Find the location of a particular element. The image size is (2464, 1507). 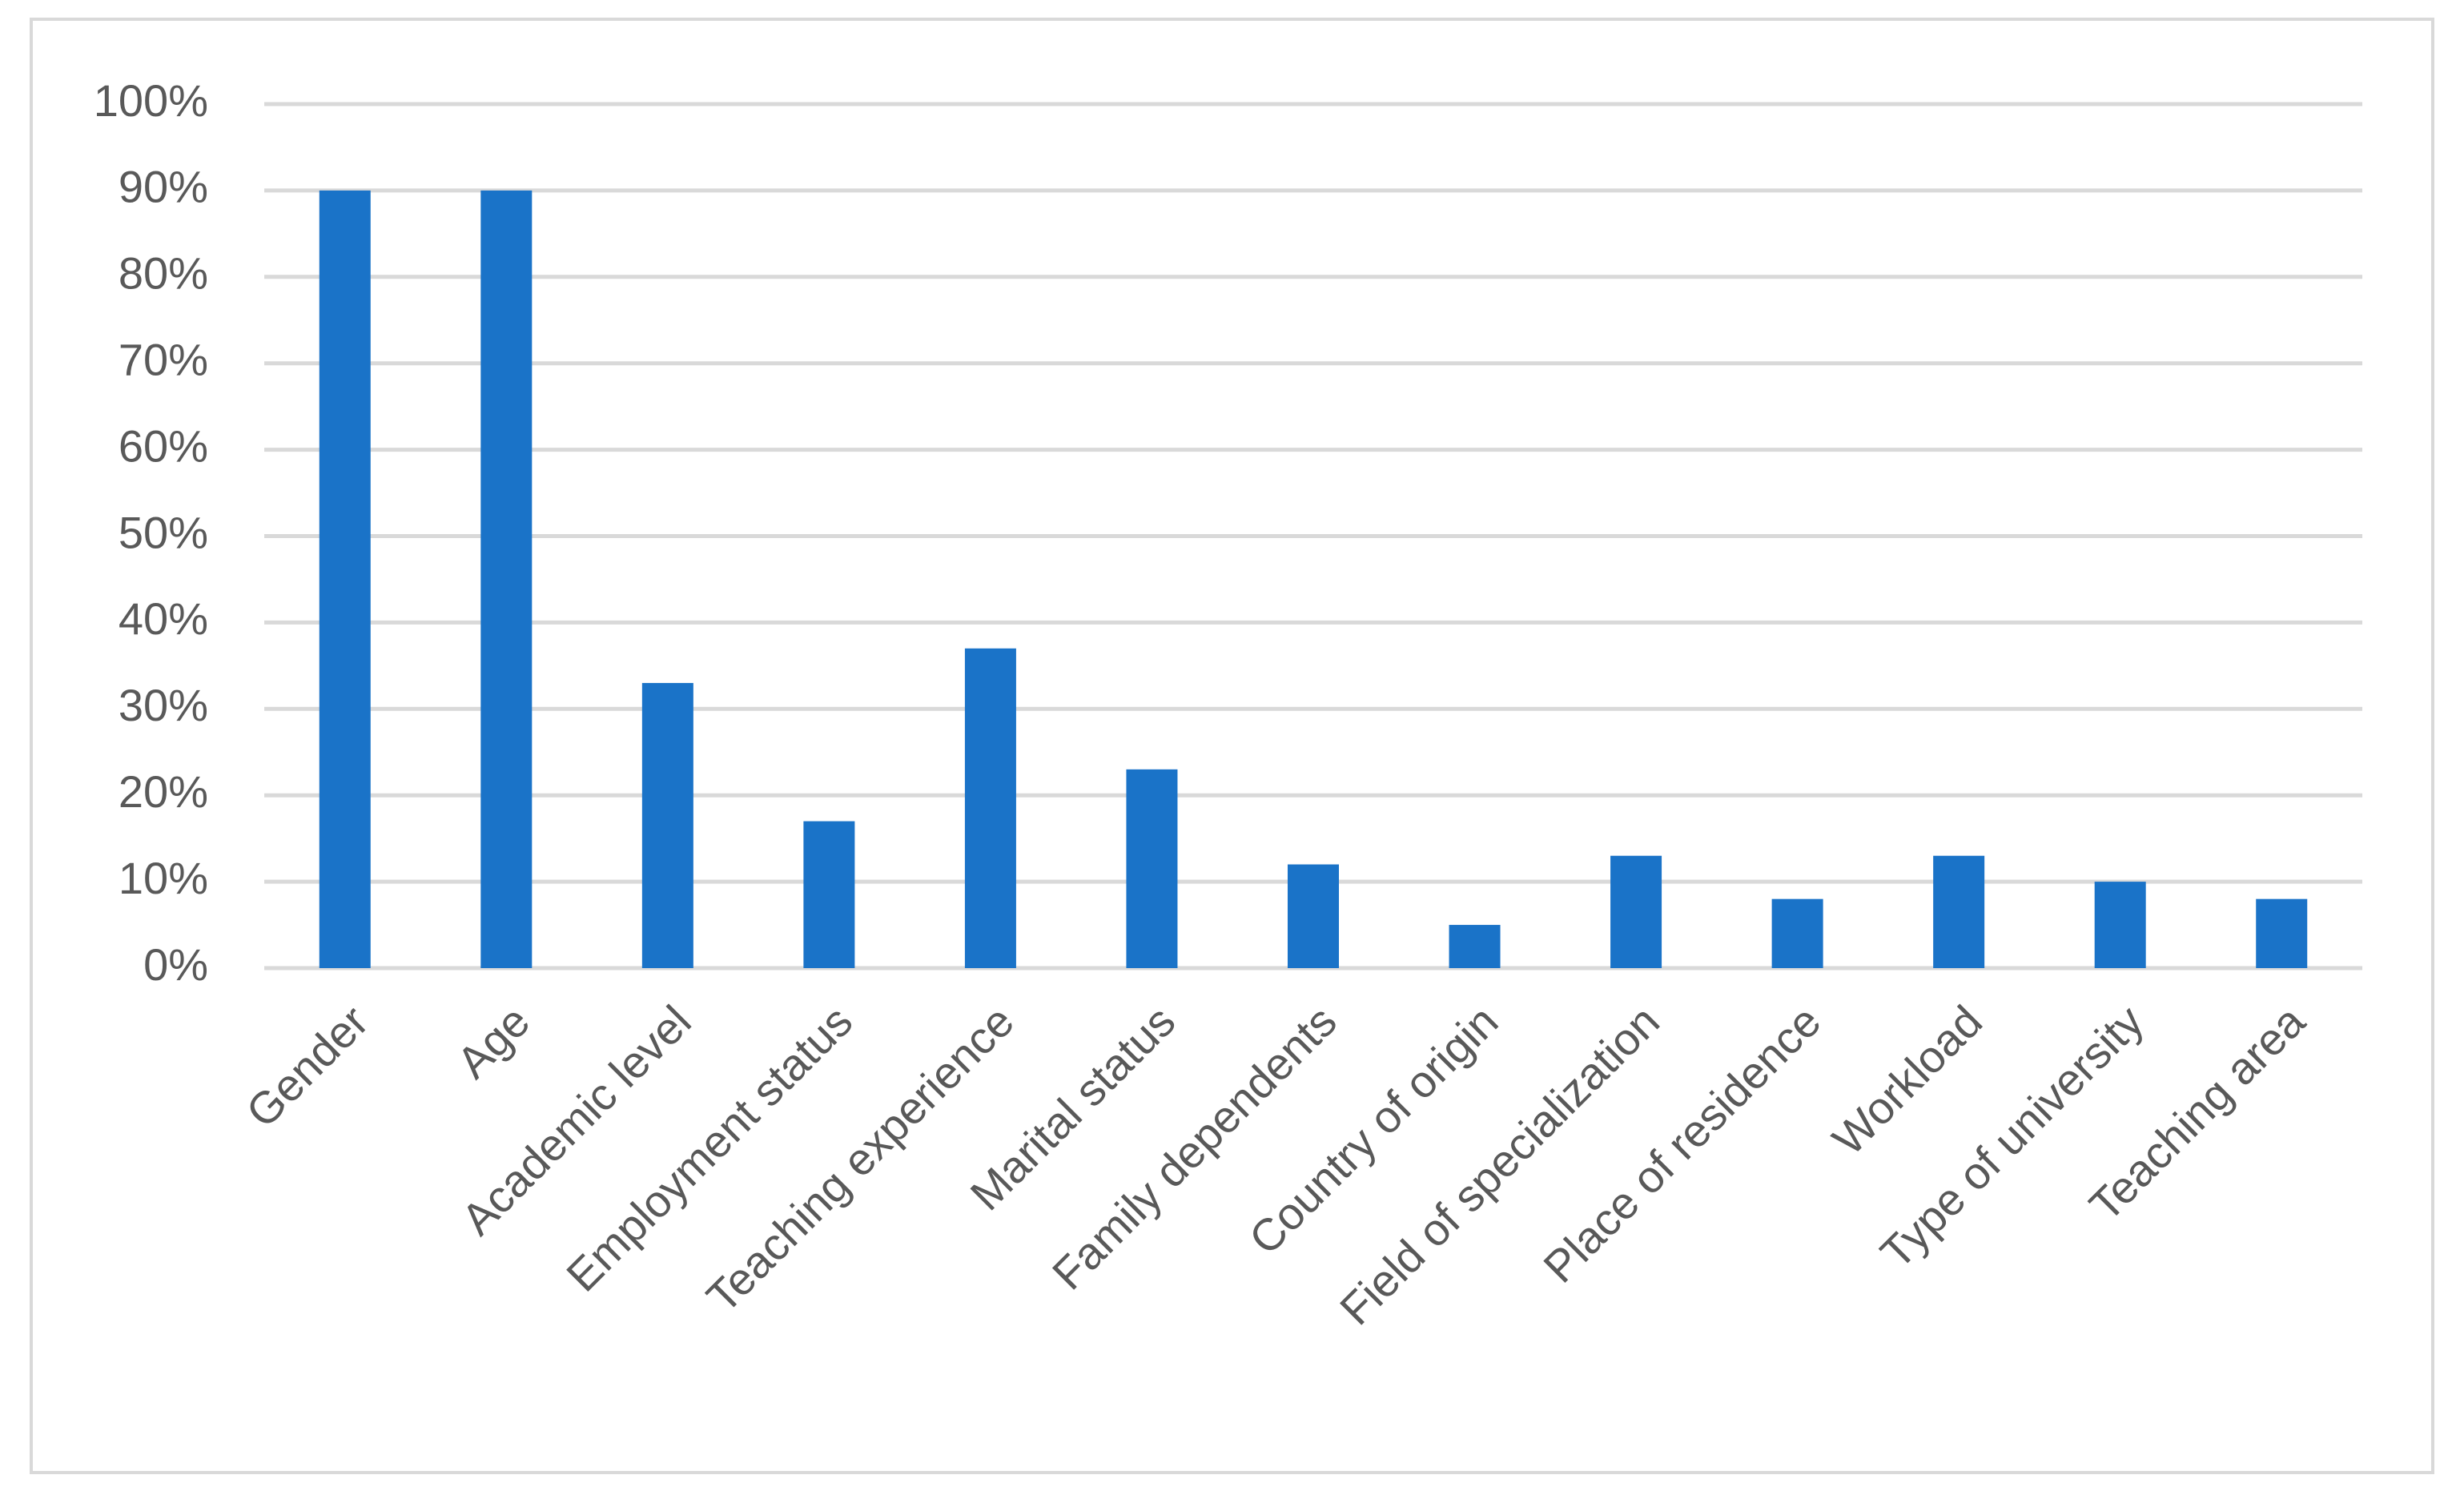

y-tick-label: 50% is located at coordinates (163, 532).